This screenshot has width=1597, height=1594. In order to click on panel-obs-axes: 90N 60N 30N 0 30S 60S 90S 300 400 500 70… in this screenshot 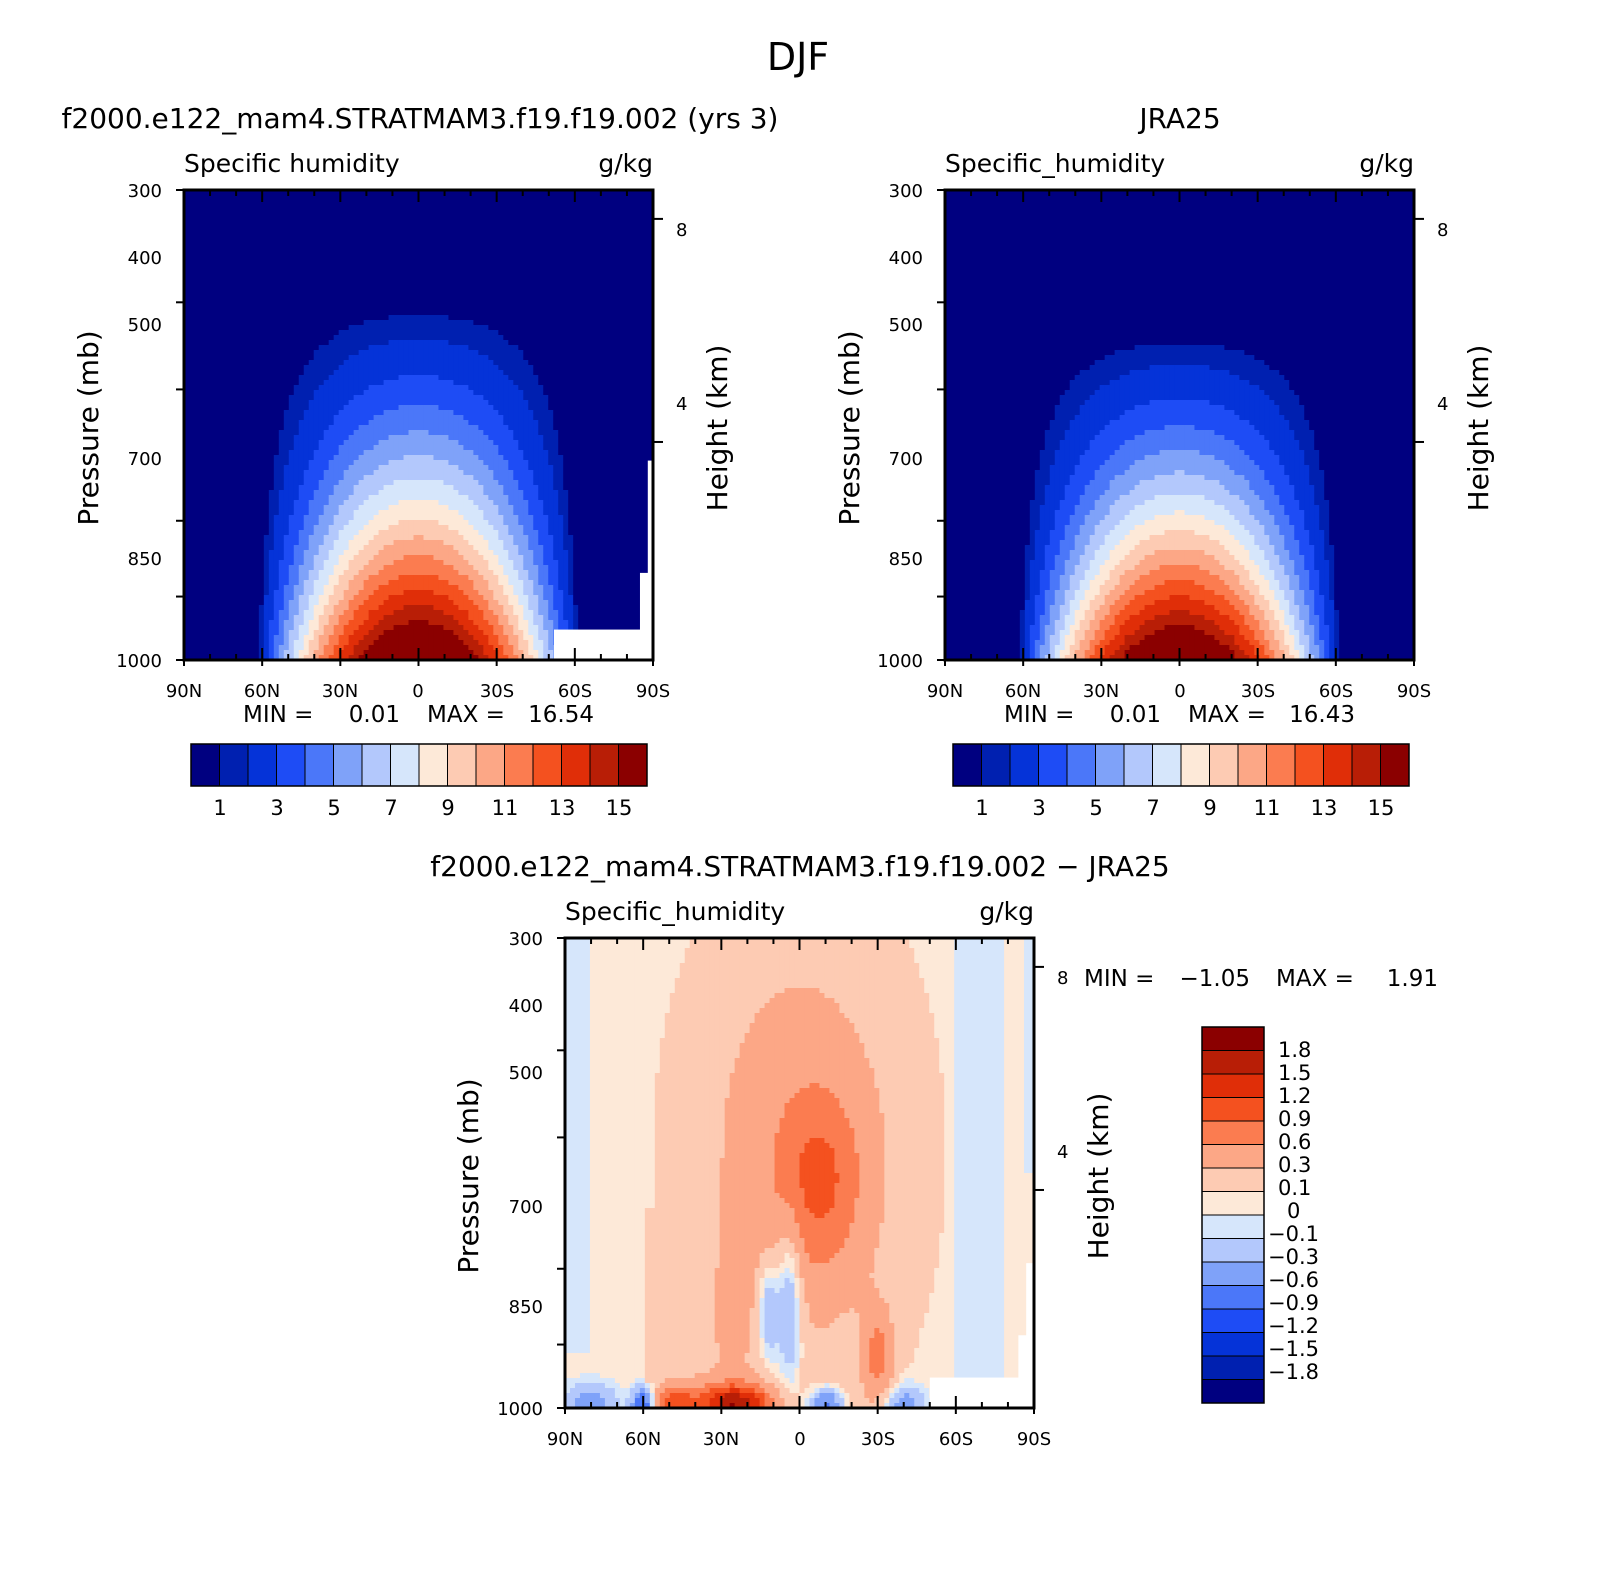, I will do `click(1164, 441)`.